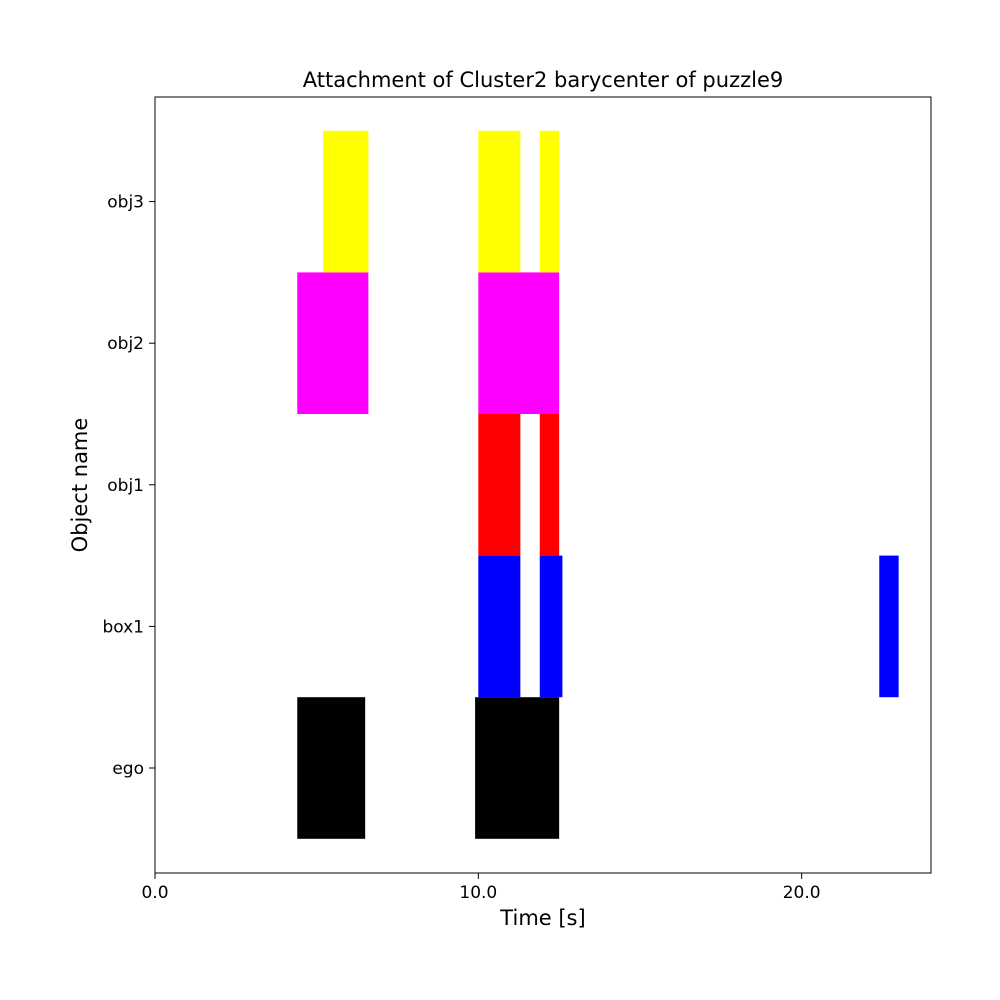 This screenshot has height=1000, width=1000. I want to click on y-tick-label-obj1: obj1, so click(125, 486).